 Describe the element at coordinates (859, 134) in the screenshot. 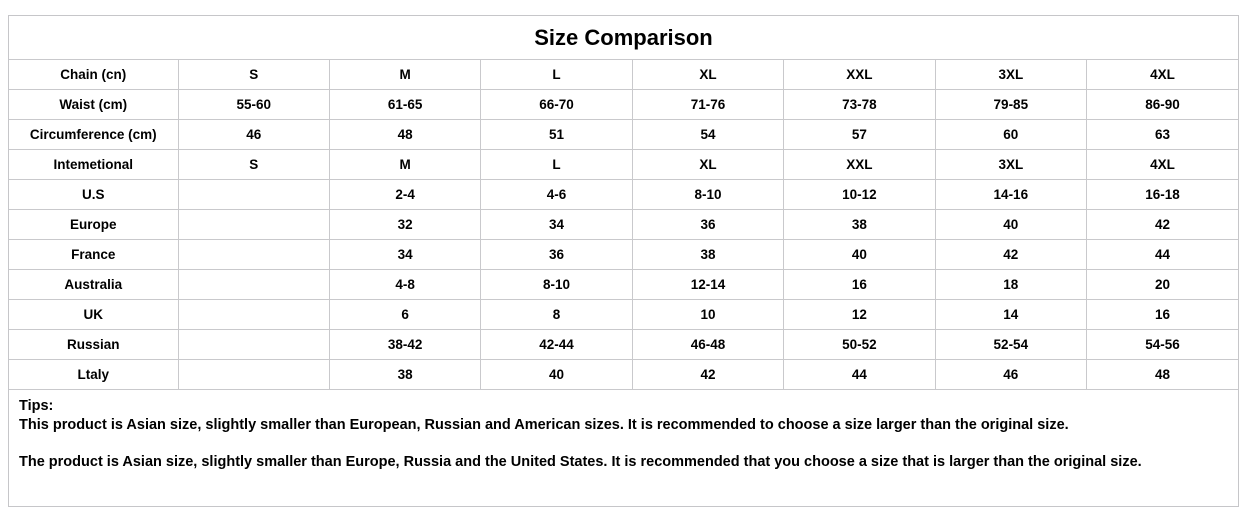

I see `size-cell: 57` at that location.